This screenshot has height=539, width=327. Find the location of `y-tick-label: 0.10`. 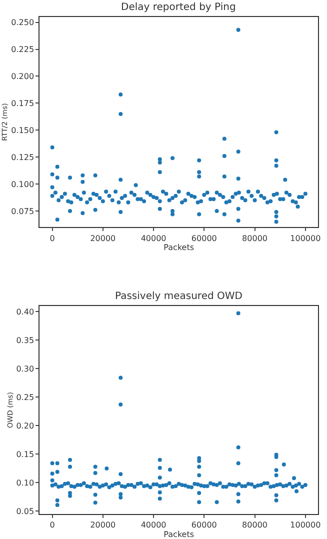

y-tick-label: 0.10 is located at coordinates (25, 483).